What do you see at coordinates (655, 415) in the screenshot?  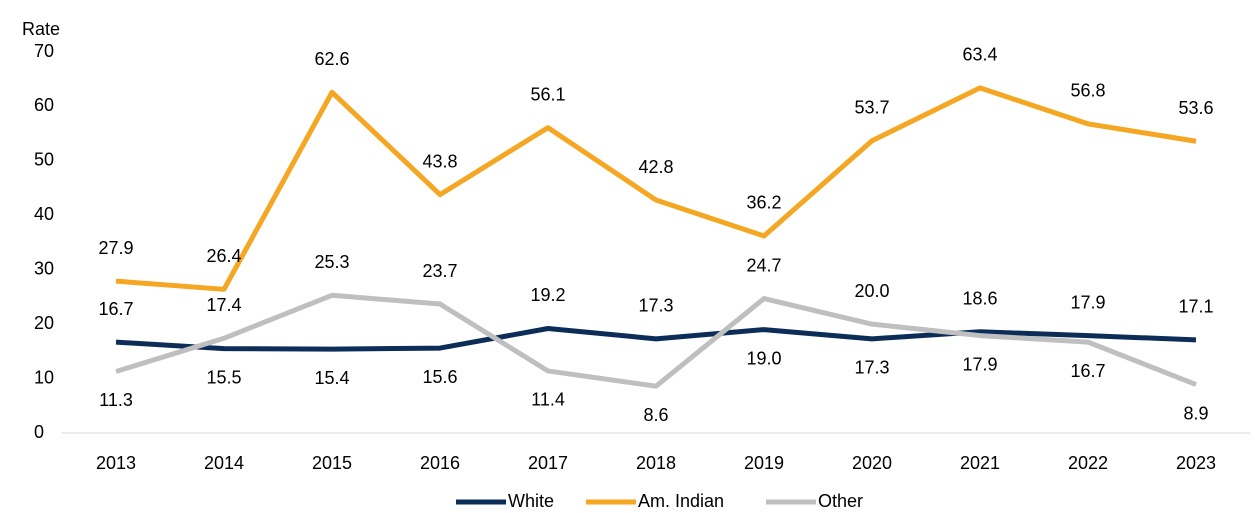 I see `data-label: 8.6` at bounding box center [655, 415].